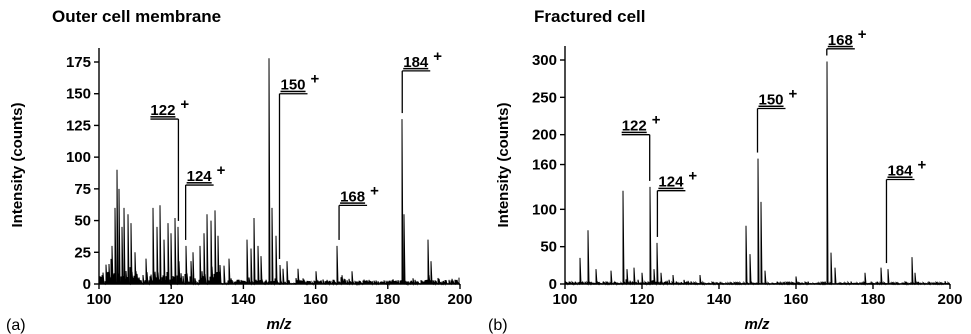  I want to click on y-tick-label: 150, so click(78, 94).